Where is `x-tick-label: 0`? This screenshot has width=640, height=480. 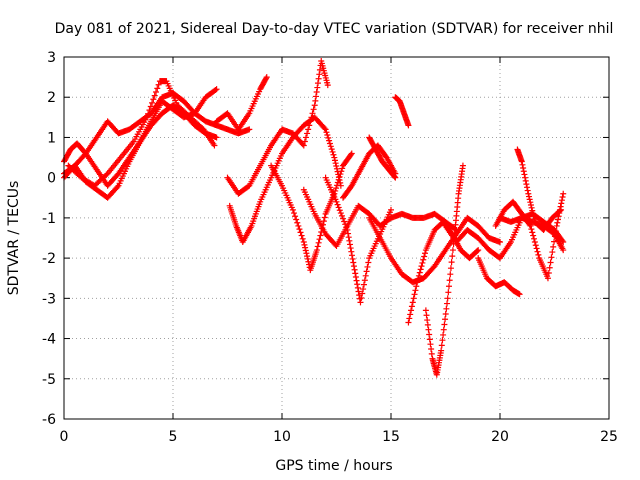 x-tick-label: 0 is located at coordinates (64, 437).